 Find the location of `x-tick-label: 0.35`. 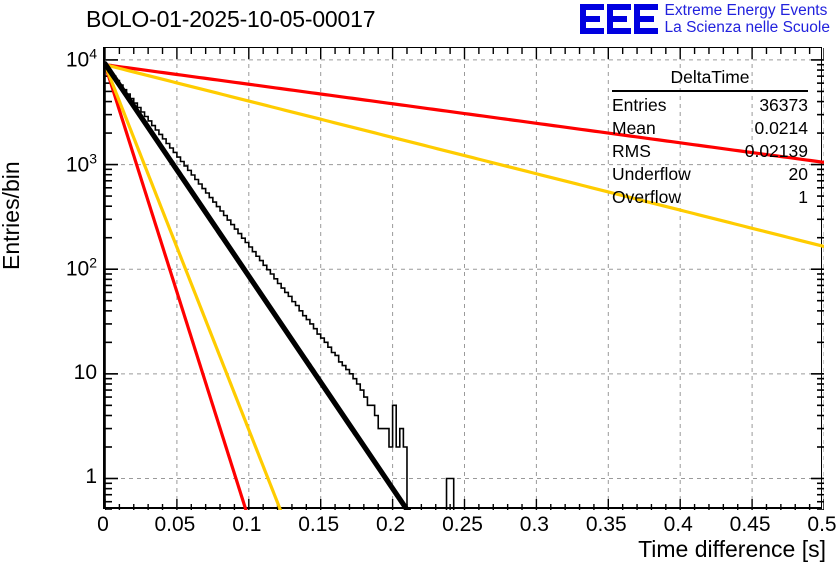

x-tick-label: 0.35 is located at coordinates (606, 524).